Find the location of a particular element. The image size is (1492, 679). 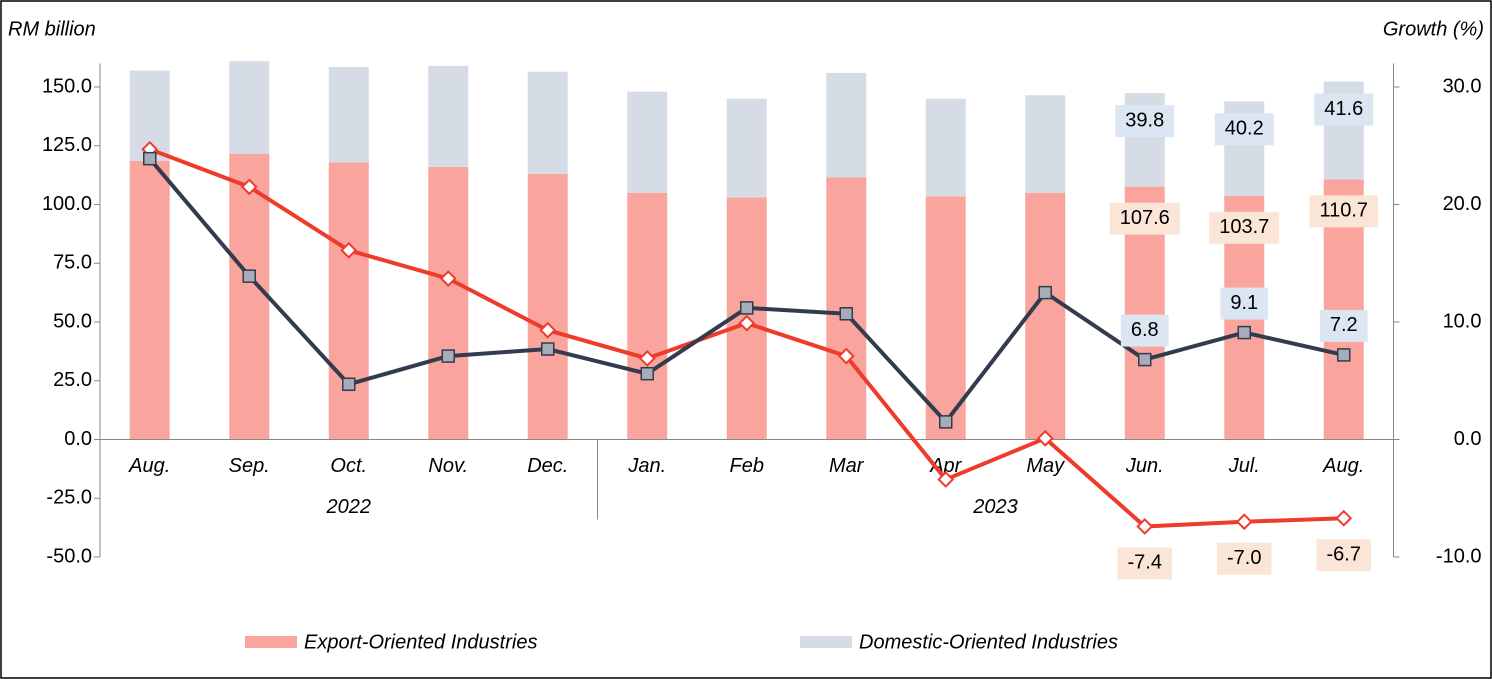

y-tick-label: 0.0 is located at coordinates (78, 439).